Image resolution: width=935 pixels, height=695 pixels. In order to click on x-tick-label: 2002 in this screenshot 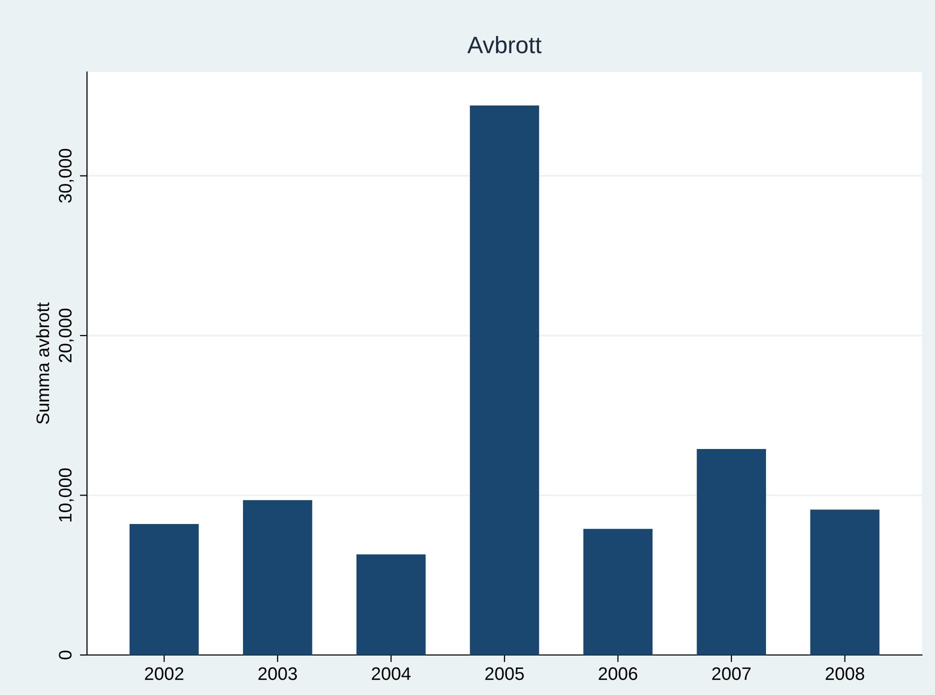, I will do `click(164, 673)`.